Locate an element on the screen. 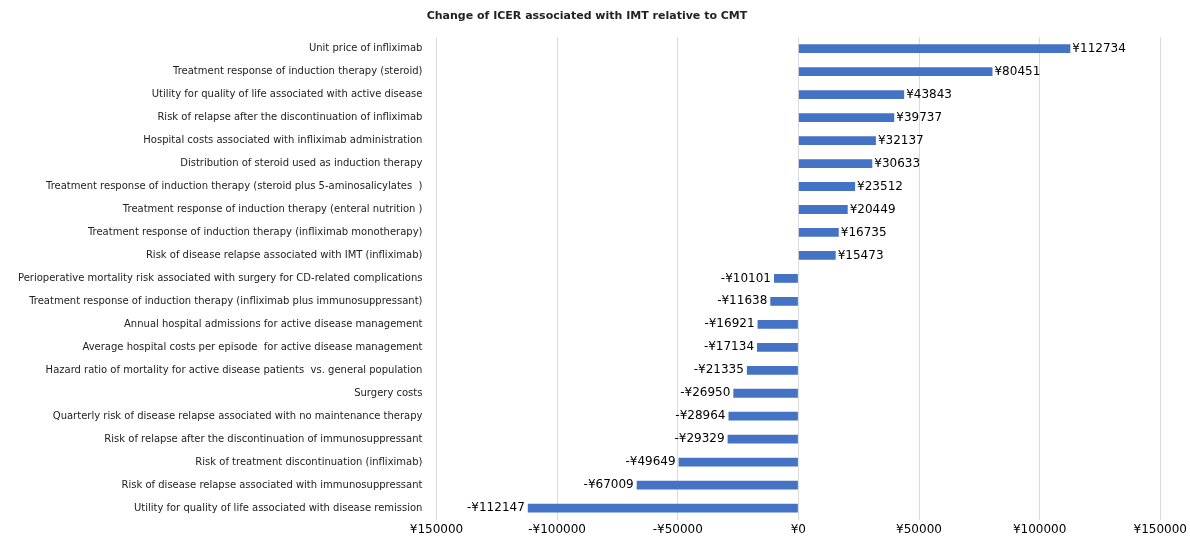 Image resolution: width=1190 pixels, height=546 pixels. y-tick-label: Risk of disease relapse associated with immunosuppressant is located at coordinates (272, 484).